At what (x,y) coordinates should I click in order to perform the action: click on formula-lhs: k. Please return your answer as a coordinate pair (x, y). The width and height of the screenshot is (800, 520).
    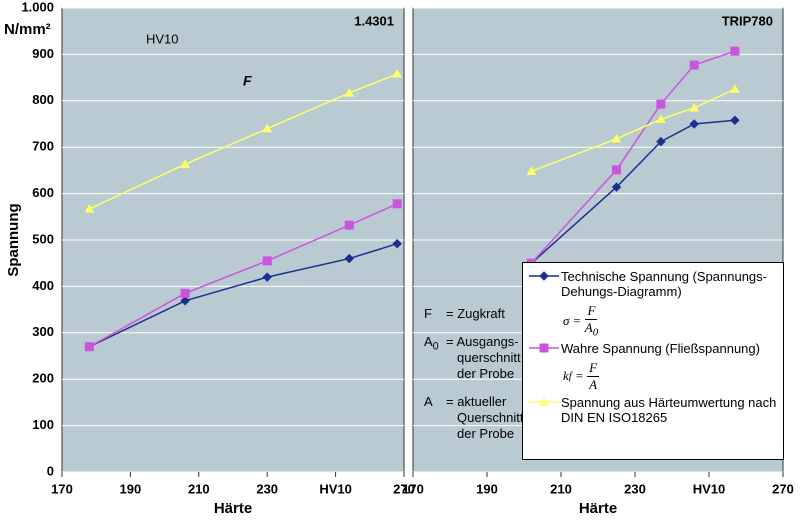
    Looking at the image, I should click on (566, 376).